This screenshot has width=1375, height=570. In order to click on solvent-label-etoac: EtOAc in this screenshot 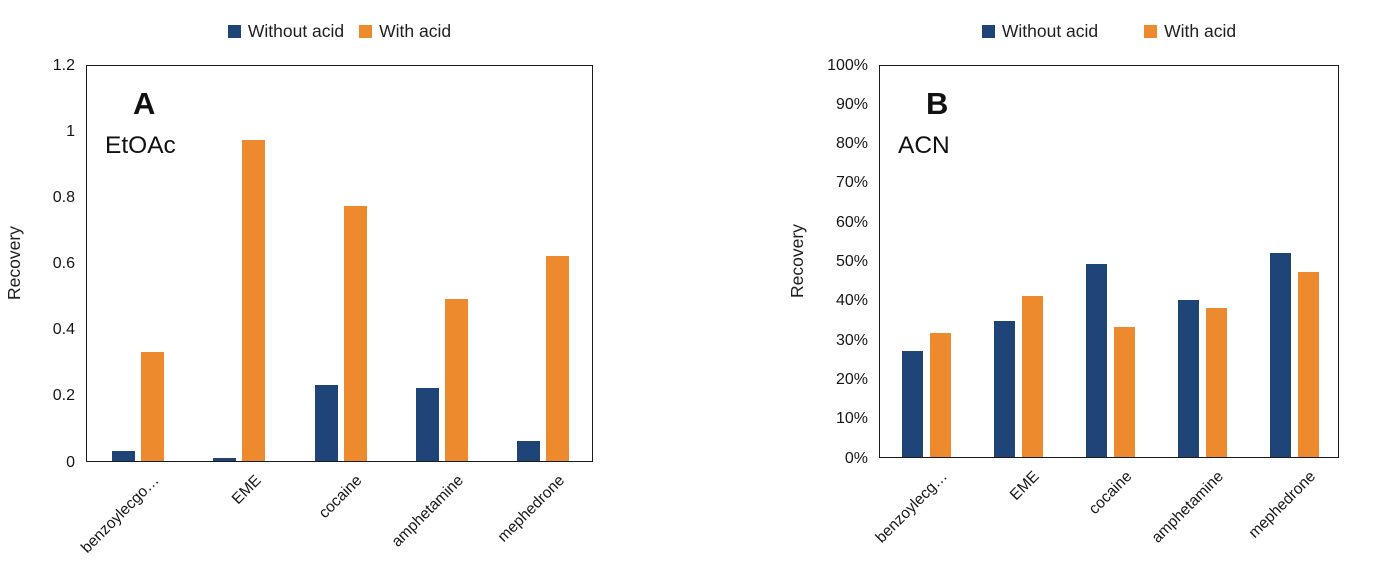, I will do `click(140, 145)`.